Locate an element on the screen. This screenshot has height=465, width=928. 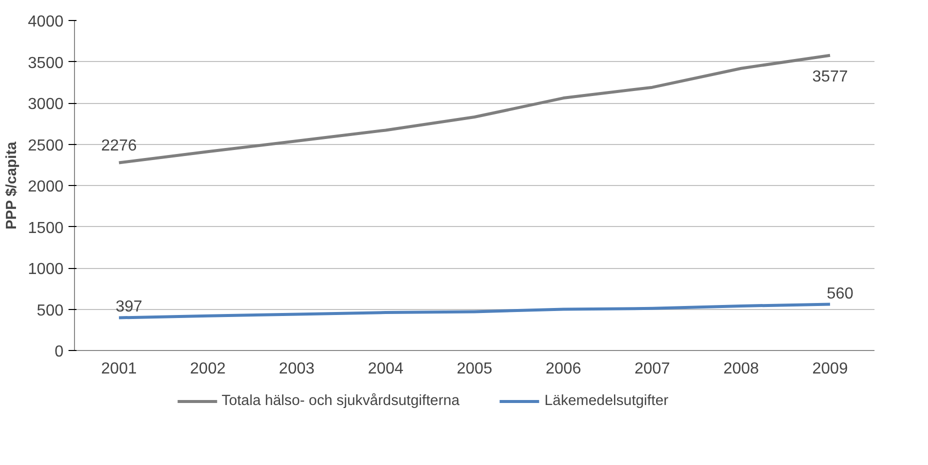
x-tick-label: 2007 is located at coordinates (652, 369).